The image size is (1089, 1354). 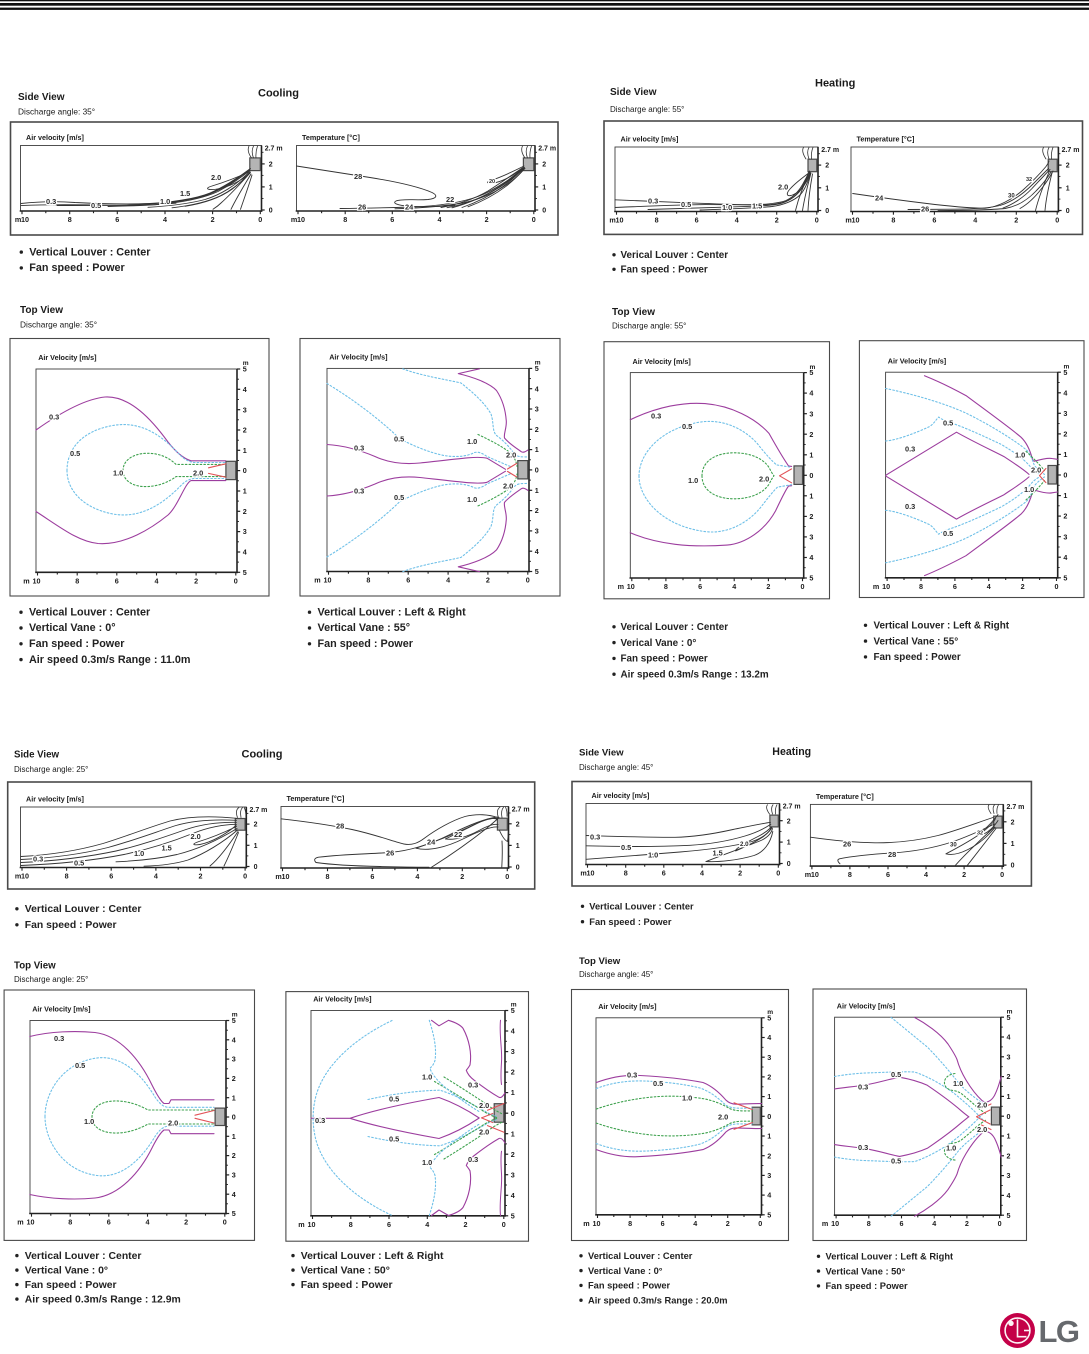 I want to click on svg-text: Discharge angle: 25°, so click(x=51, y=979).